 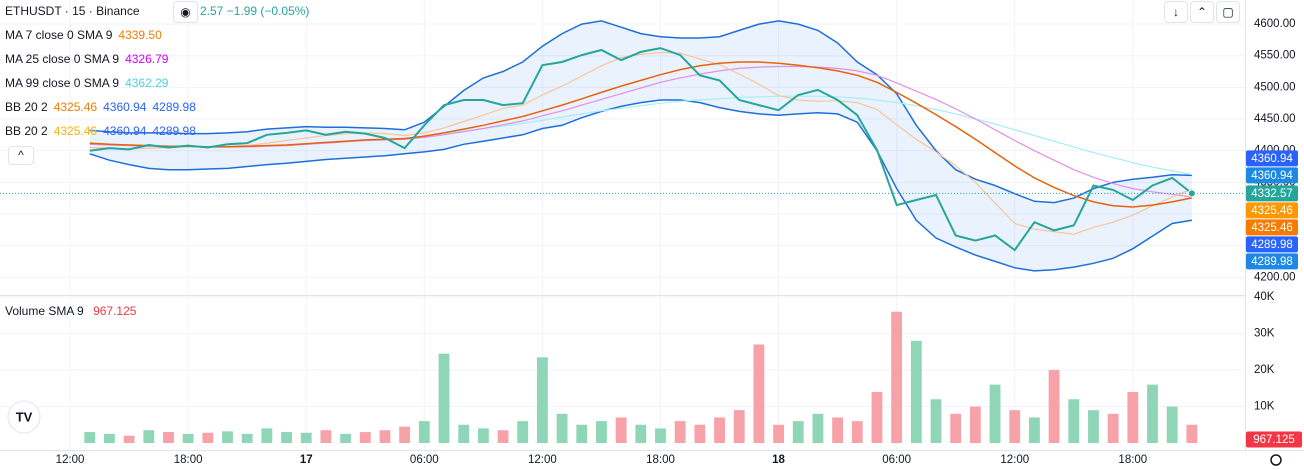 I want to click on price-change: 2.57 −1.99 (−0.05%), so click(x=254, y=11).